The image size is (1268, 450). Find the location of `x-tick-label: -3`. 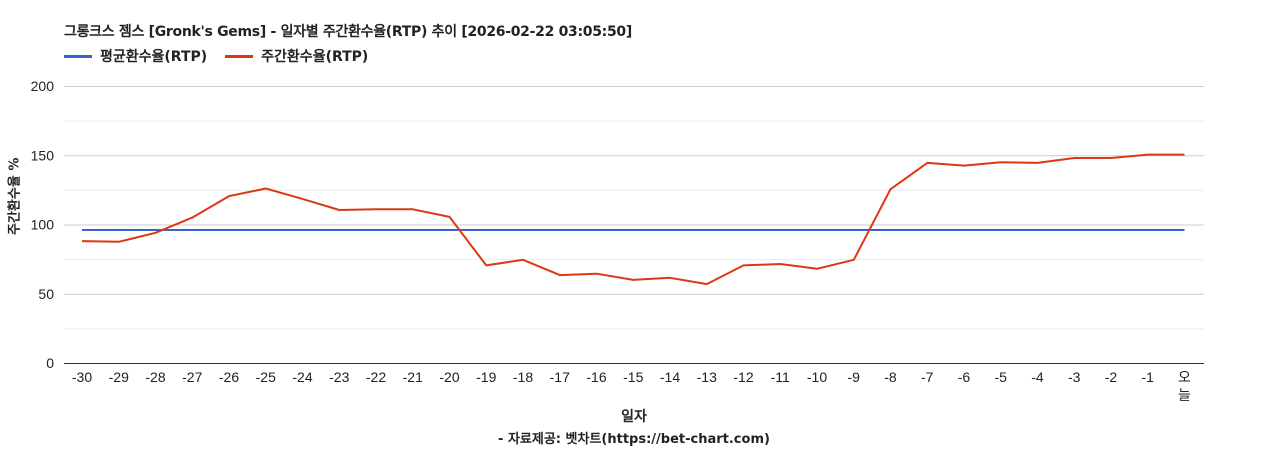

x-tick-label: -3 is located at coordinates (1074, 377).